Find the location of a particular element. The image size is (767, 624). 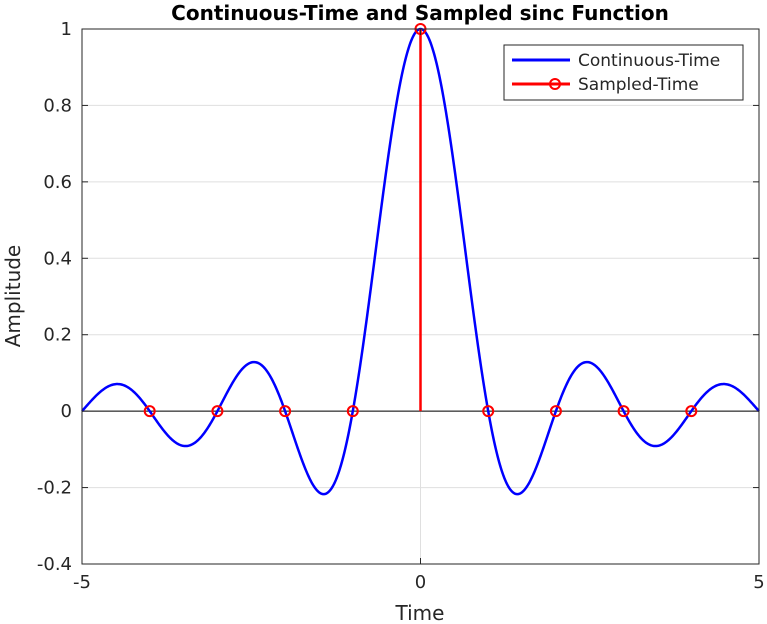

y-tick-label: 0.4 is located at coordinates (57, 258).